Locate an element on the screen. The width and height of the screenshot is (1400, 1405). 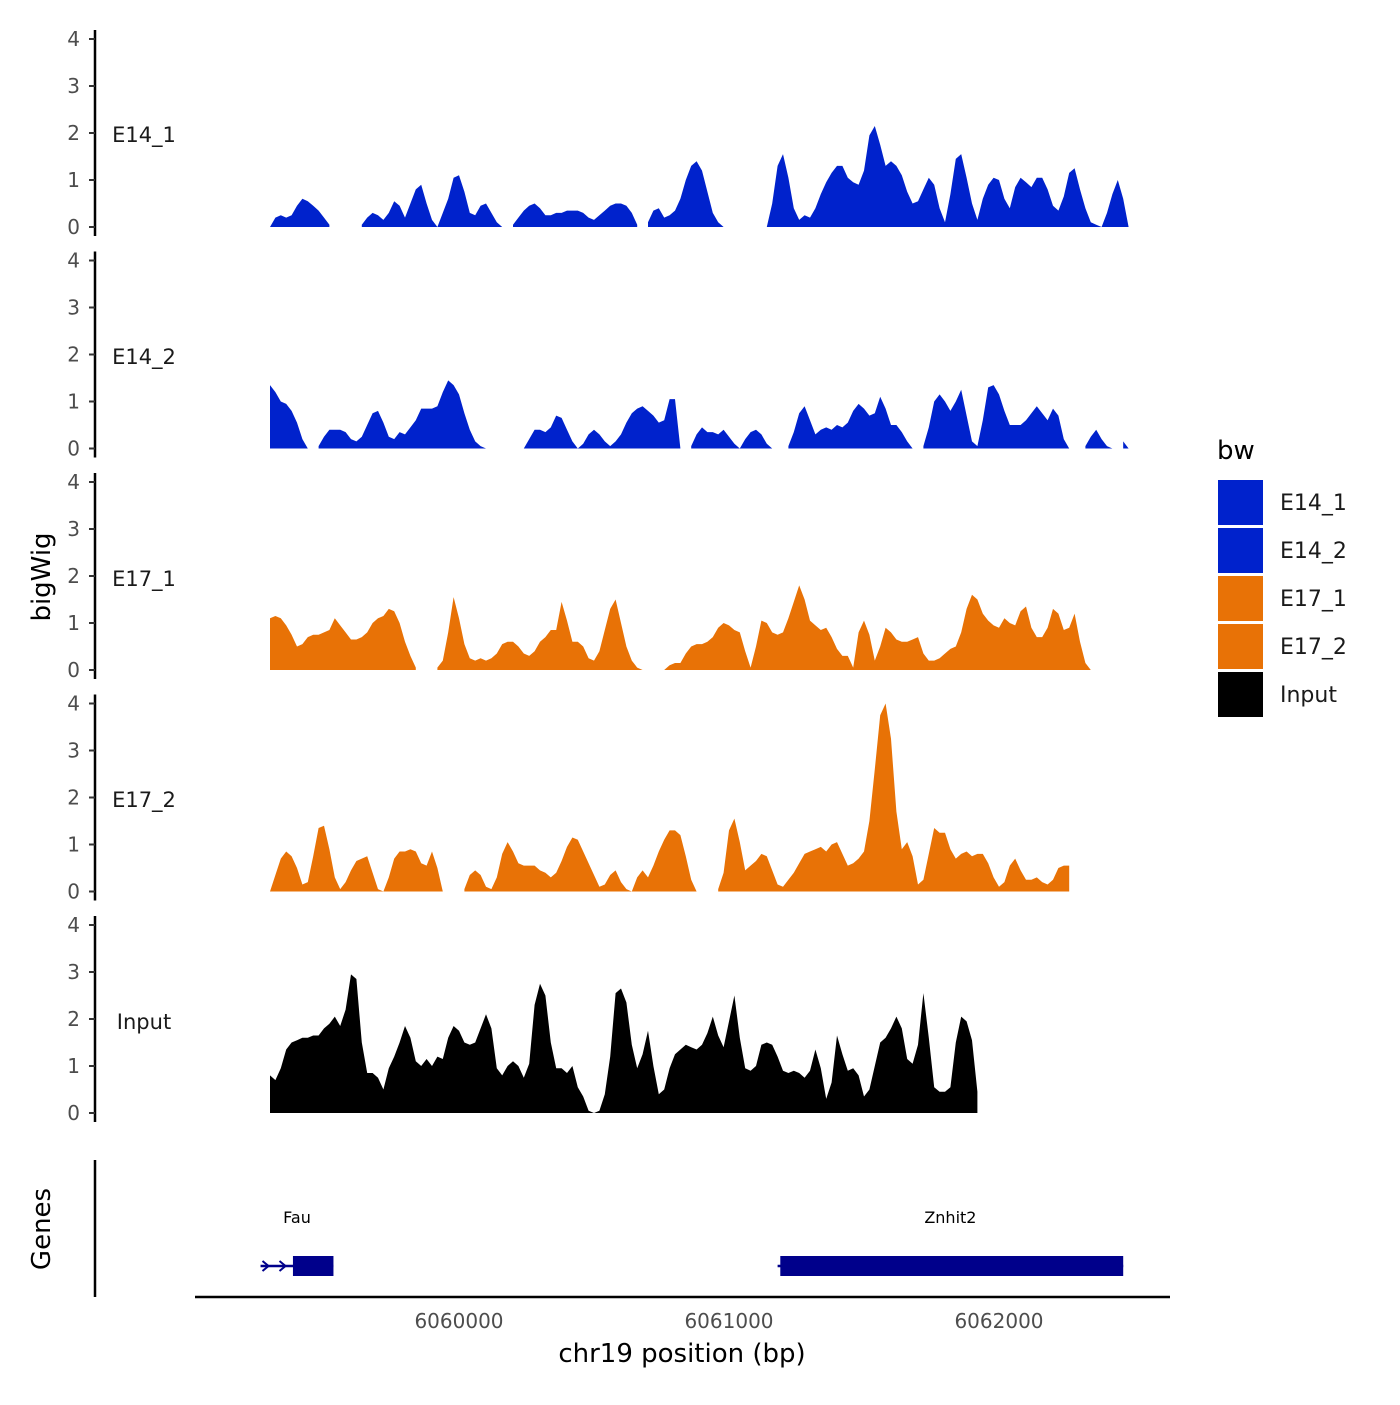
track-panel-labels: E14_1 E14_2 E17_1 E17_2 Input is located at coordinates (144, 578).